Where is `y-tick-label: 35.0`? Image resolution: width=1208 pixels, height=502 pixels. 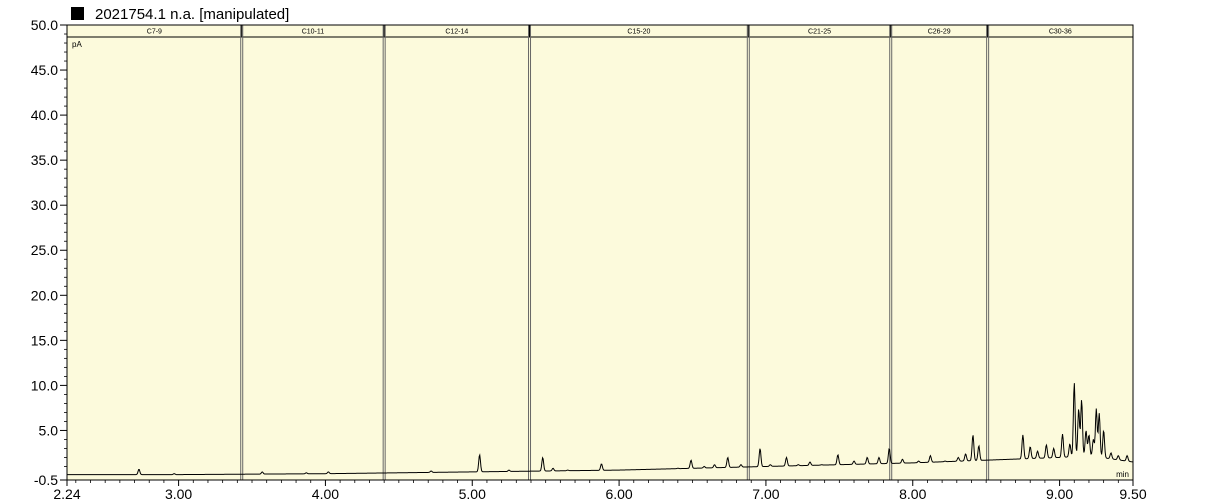
y-tick-label: 35.0 is located at coordinates (44, 160).